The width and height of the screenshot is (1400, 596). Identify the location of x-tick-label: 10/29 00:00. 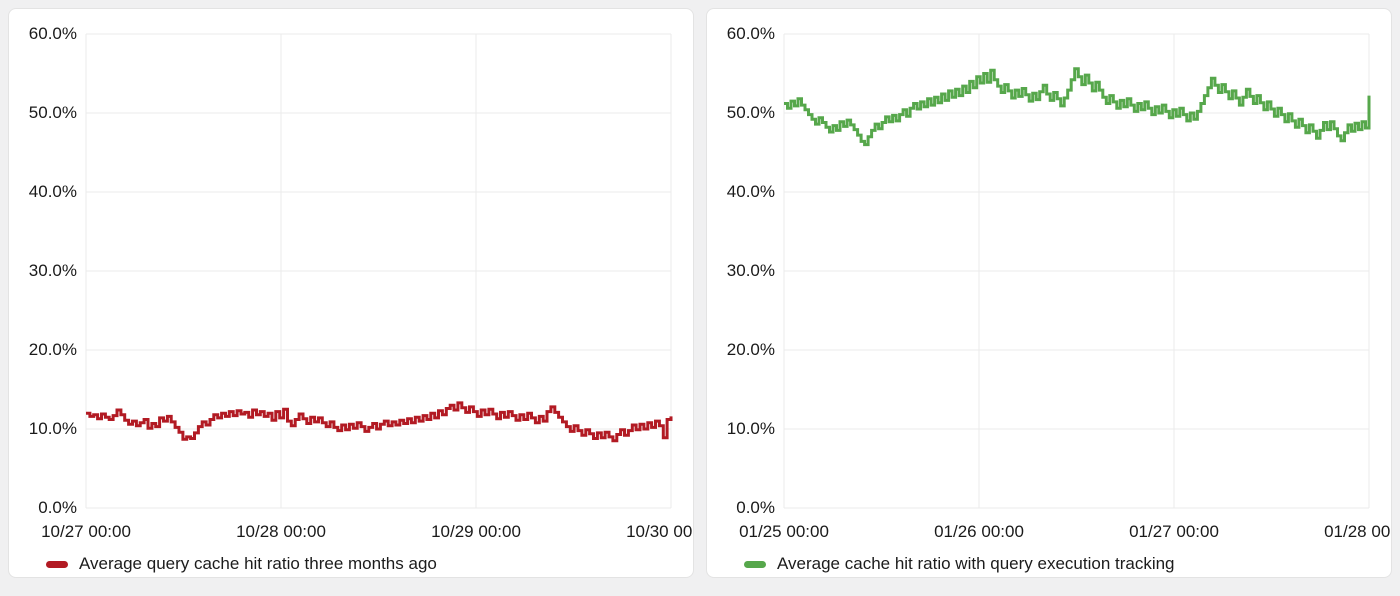
(476, 531).